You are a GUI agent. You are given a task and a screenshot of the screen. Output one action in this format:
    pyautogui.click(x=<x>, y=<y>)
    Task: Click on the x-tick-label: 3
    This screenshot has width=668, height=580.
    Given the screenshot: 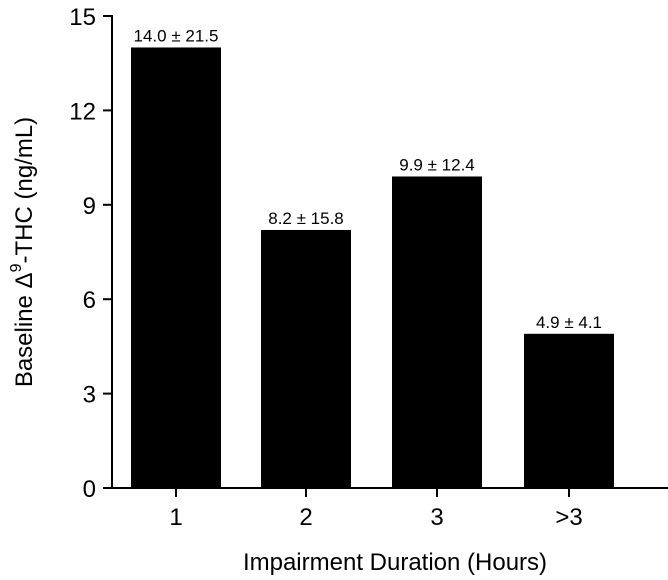 What is the action you would take?
    pyautogui.click(x=436, y=517)
    